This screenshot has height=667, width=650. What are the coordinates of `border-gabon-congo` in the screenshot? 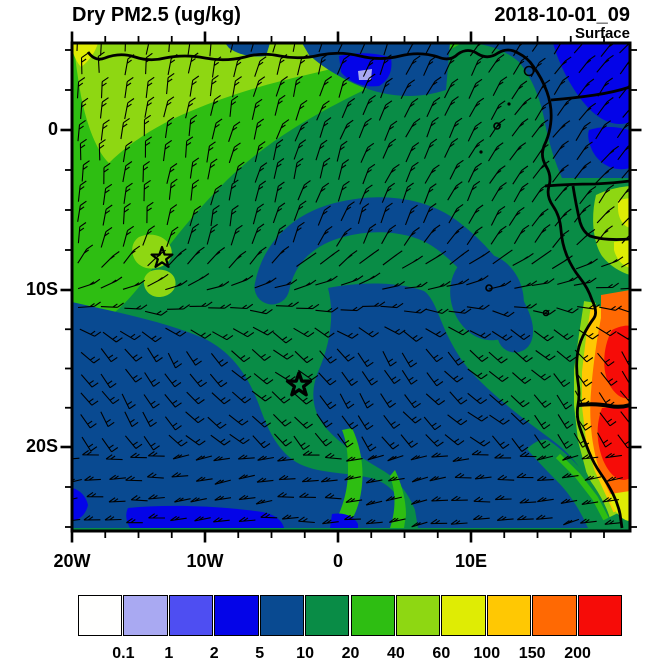 It's located at (600, 213).